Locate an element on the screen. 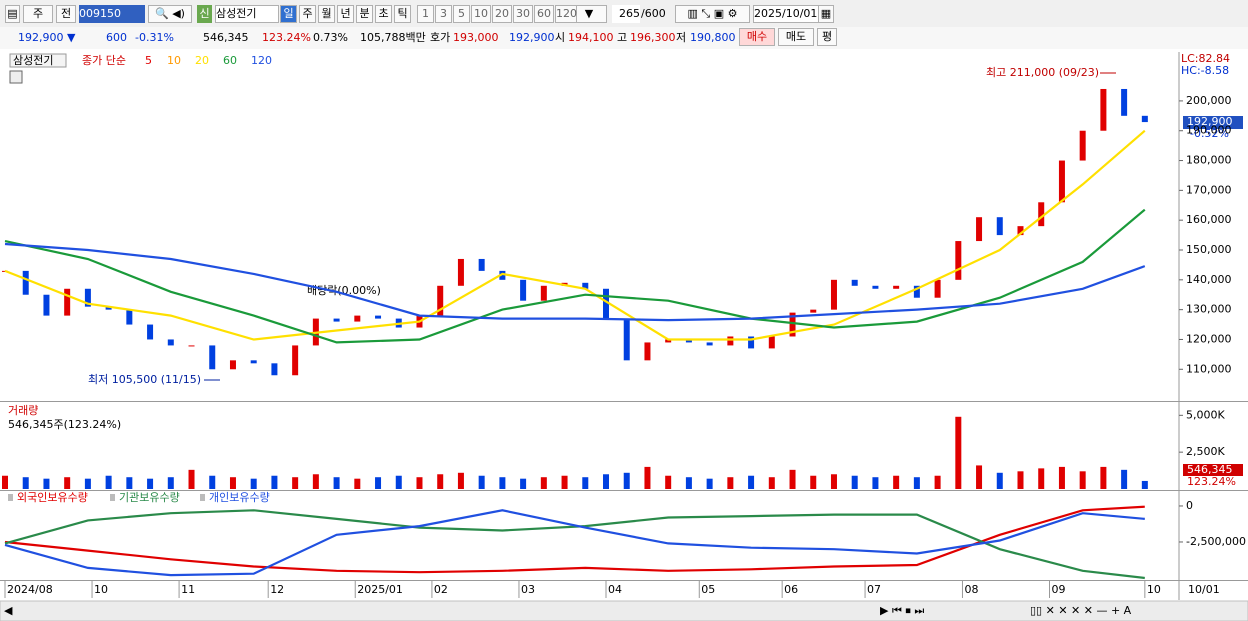 The width and height of the screenshot is (1248, 621). menu-button: ▤ is located at coordinates (12, 14).